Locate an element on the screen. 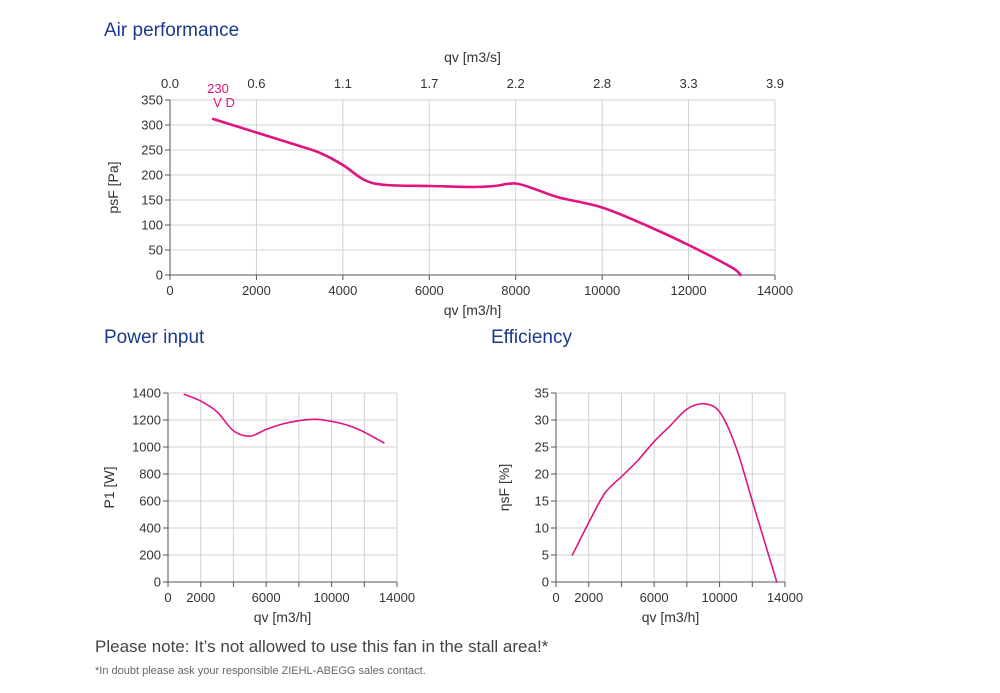  y-tick-label: 35 is located at coordinates (542, 393).